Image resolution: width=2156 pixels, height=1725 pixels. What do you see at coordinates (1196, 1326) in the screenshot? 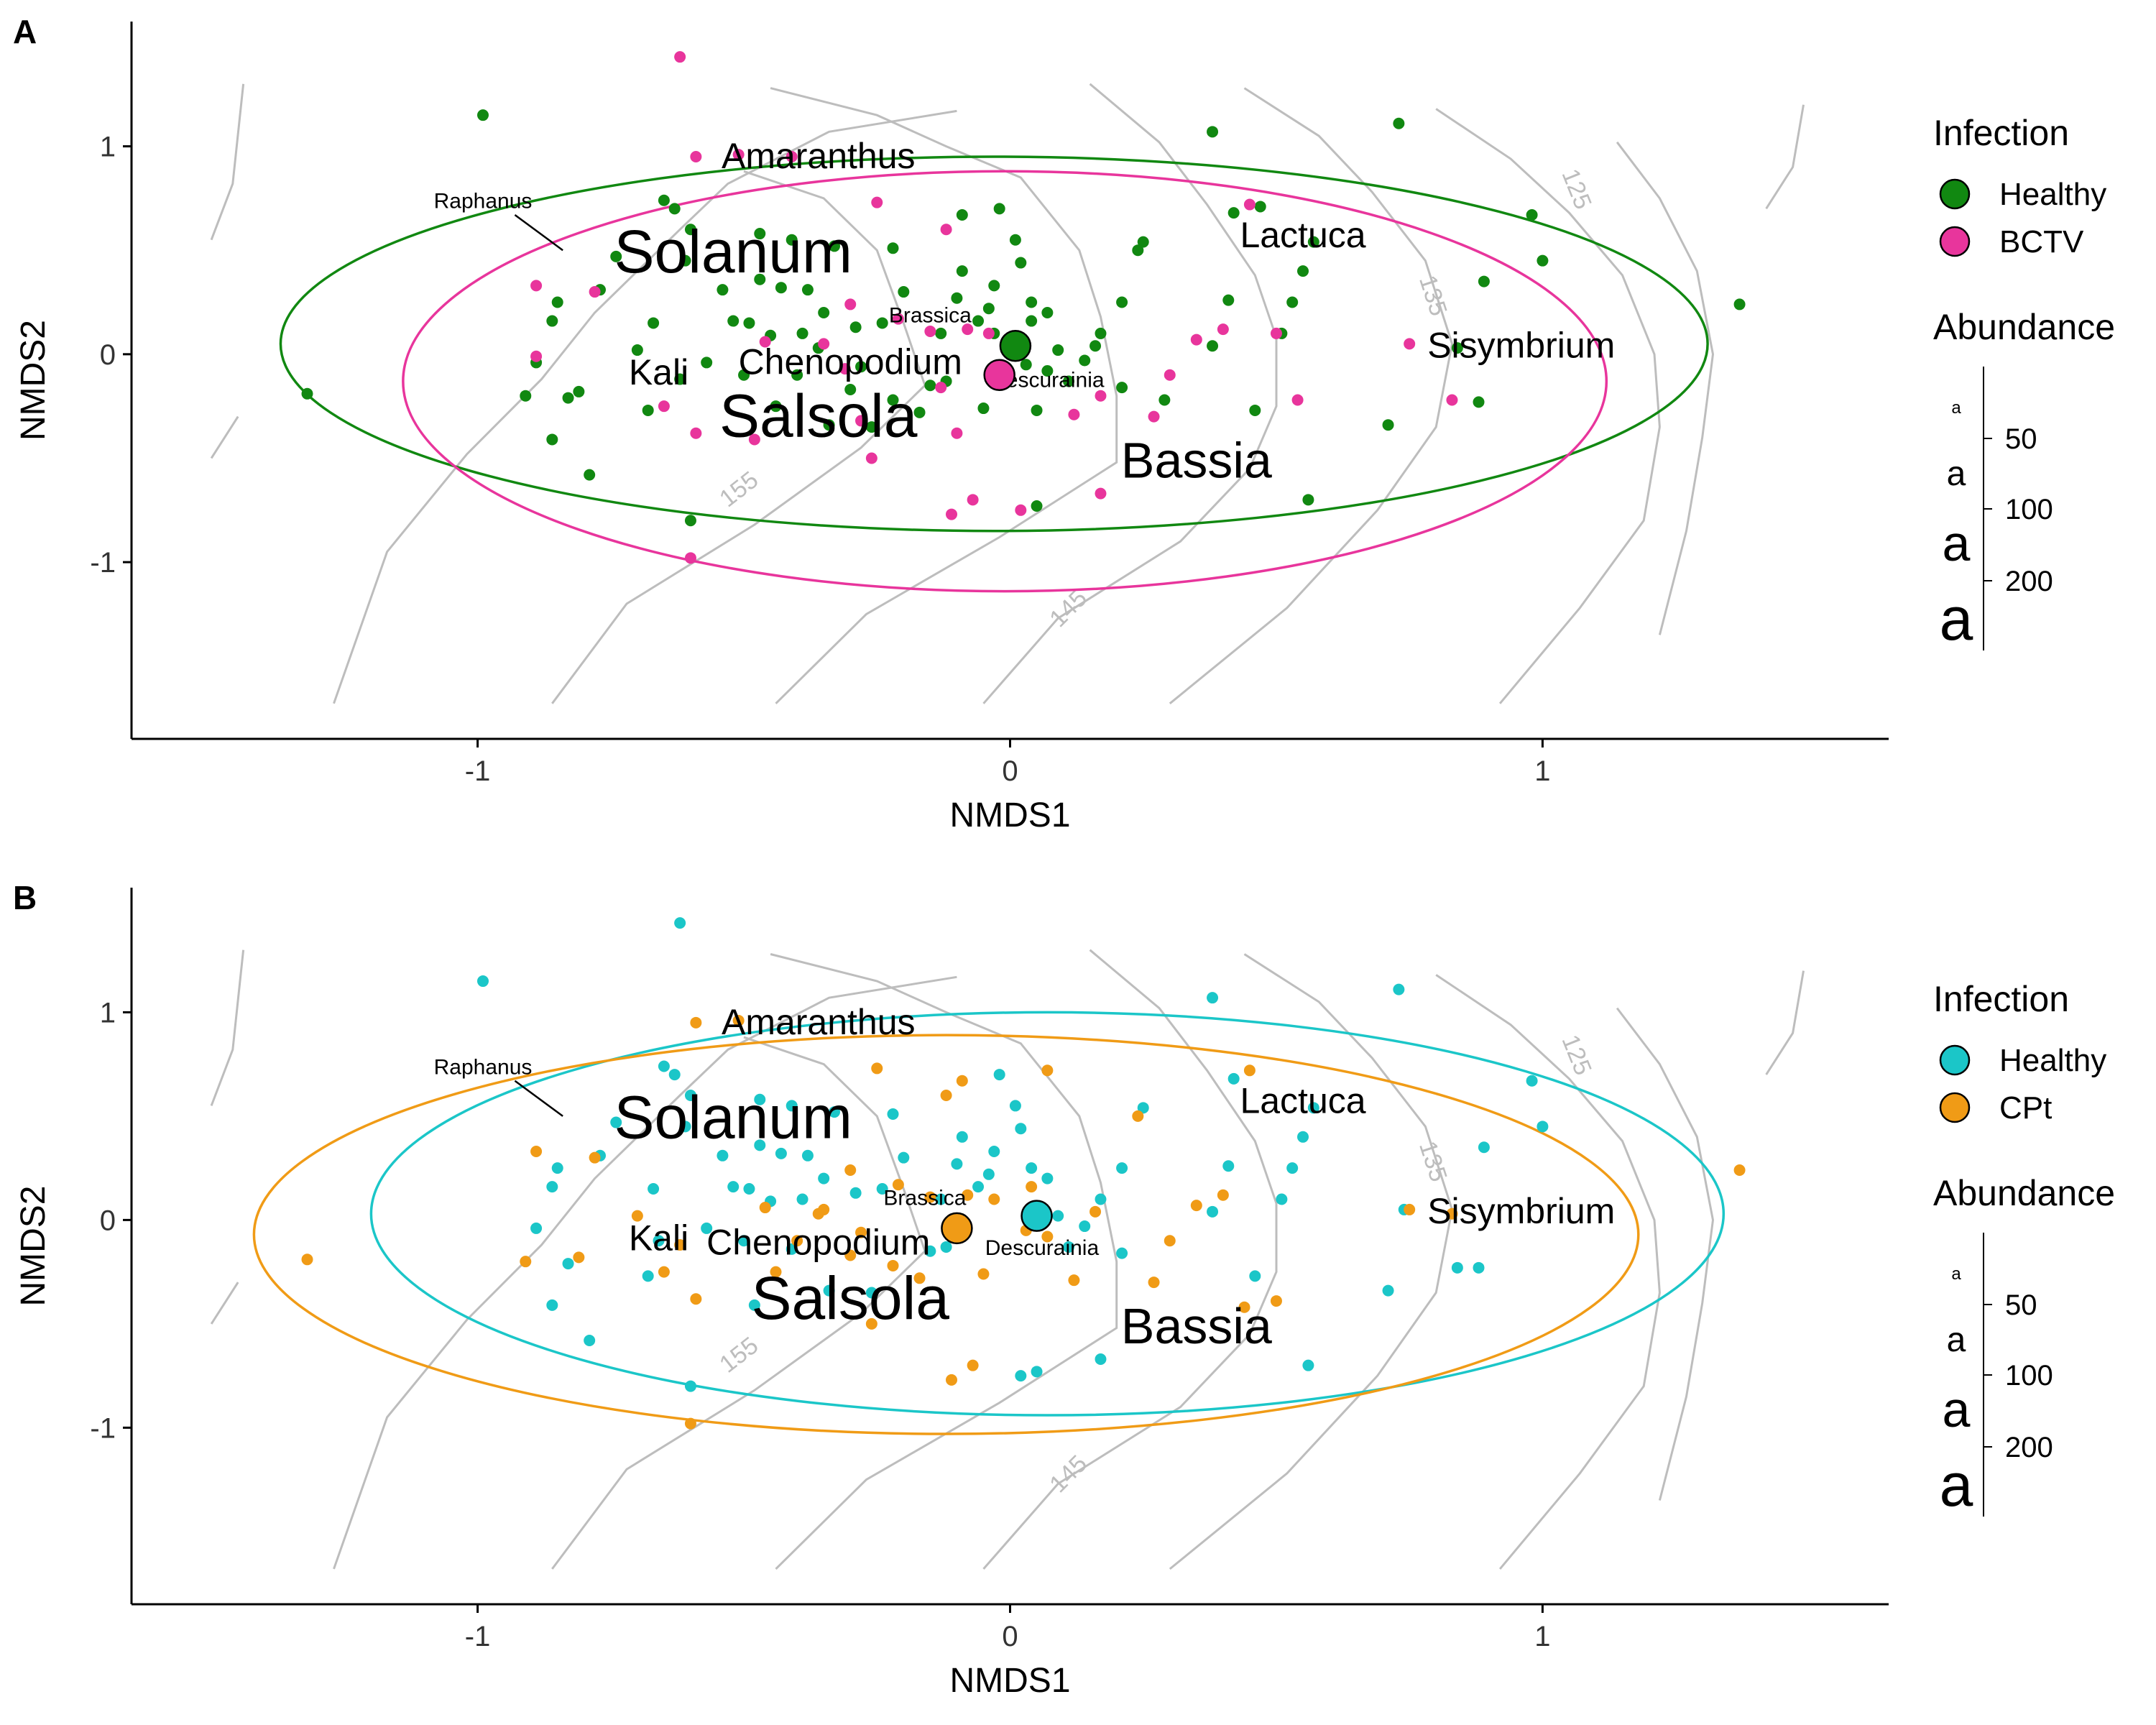
I see `species-label: Bassia` at bounding box center [1196, 1326].